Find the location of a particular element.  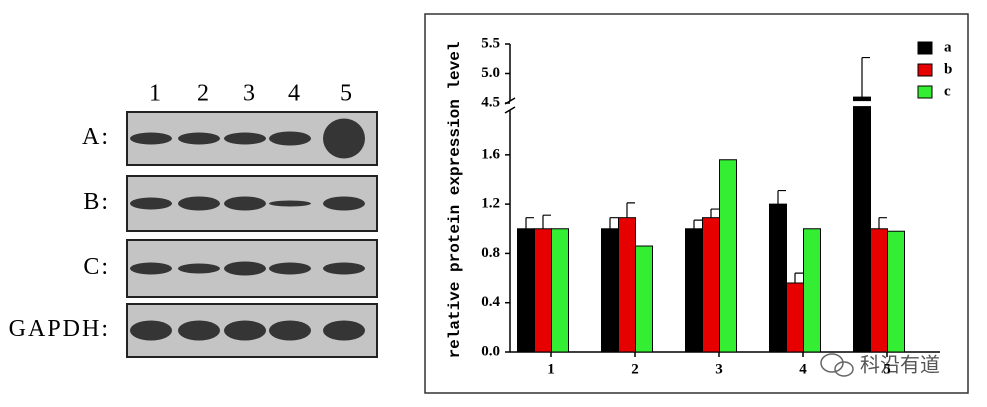

legend-label: a is located at coordinates (948, 47).